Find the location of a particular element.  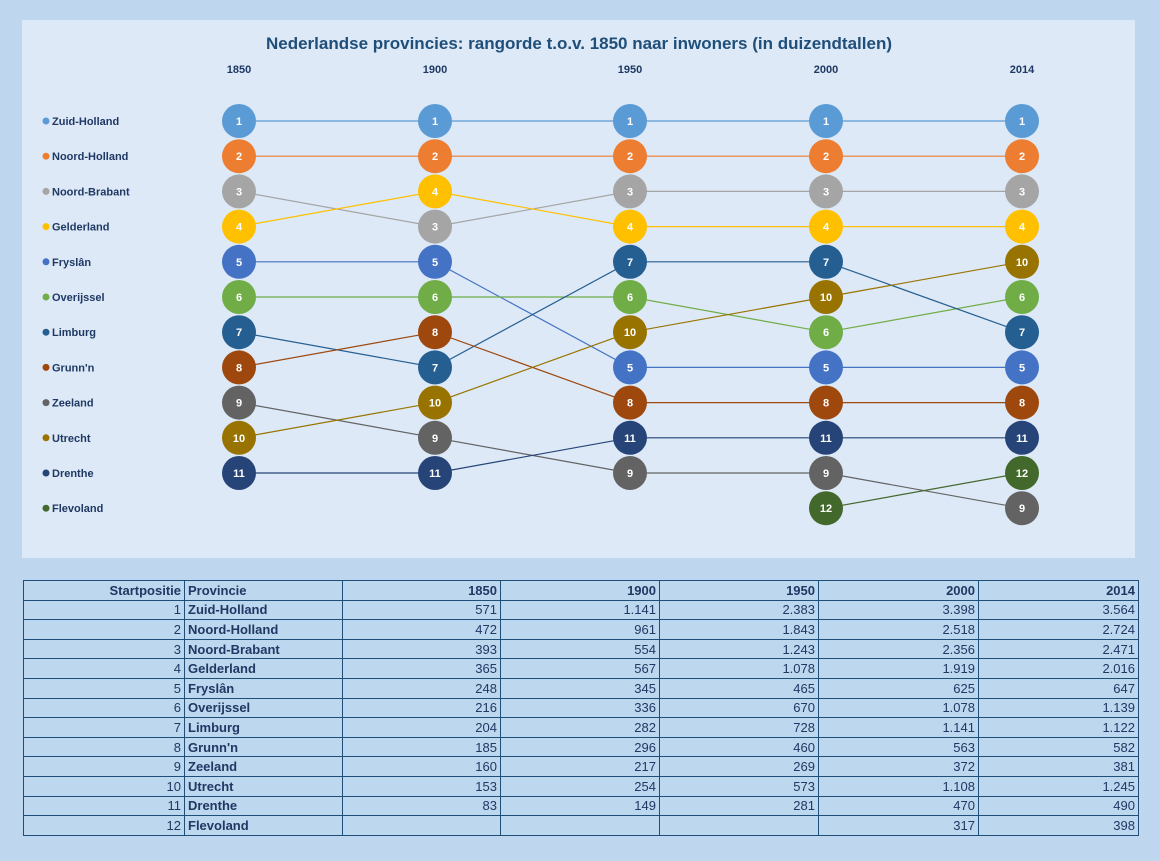

value-cell: 2.518 is located at coordinates (898, 629).